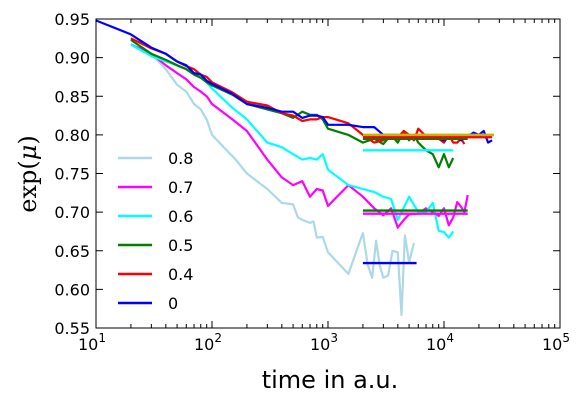 Image resolution: width=588 pixels, height=404 pixels. What do you see at coordinates (72, 251) in the screenshot?
I see `y-tick-label: 0.65` at bounding box center [72, 251].